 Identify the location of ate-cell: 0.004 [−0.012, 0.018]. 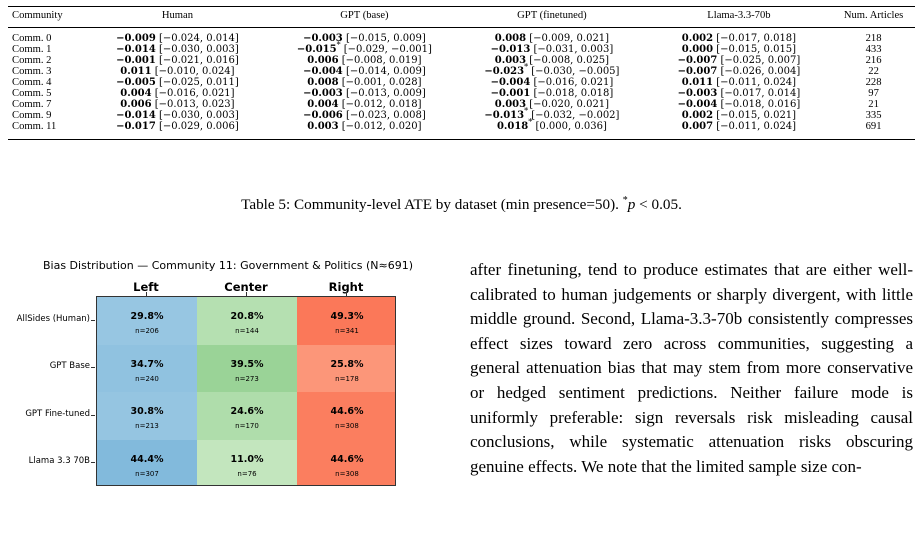
(365, 105).